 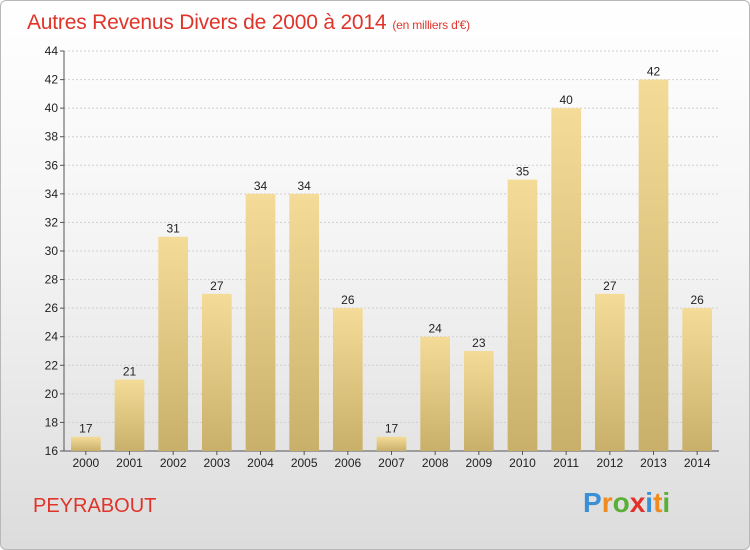 What do you see at coordinates (173, 343) in the screenshot?
I see `bar-2002` at bounding box center [173, 343].